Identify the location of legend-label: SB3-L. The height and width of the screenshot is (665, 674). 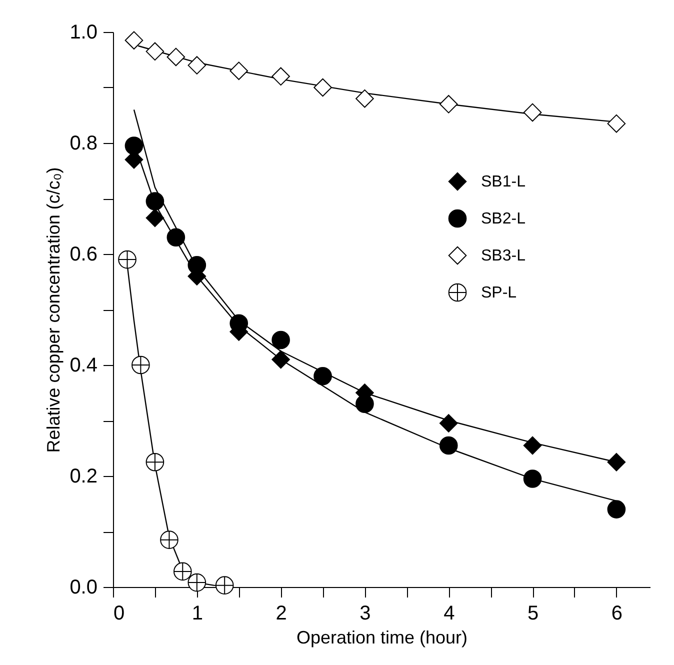
(503, 256).